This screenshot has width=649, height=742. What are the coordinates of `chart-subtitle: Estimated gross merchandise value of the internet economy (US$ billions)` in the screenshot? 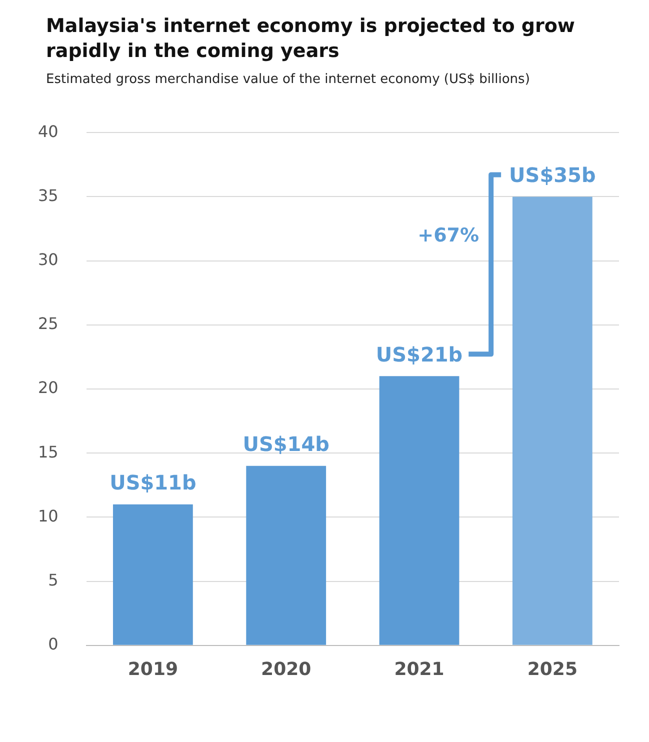 It's located at (288, 79).